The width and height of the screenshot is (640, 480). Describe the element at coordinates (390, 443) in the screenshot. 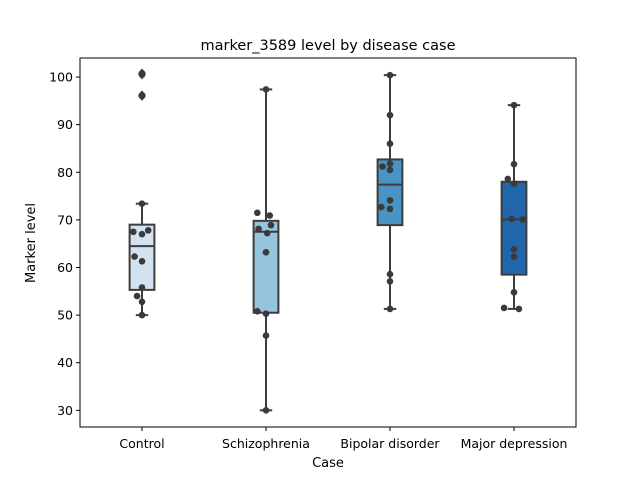

I see `x-tick-label: Bipolar disorder` at that location.